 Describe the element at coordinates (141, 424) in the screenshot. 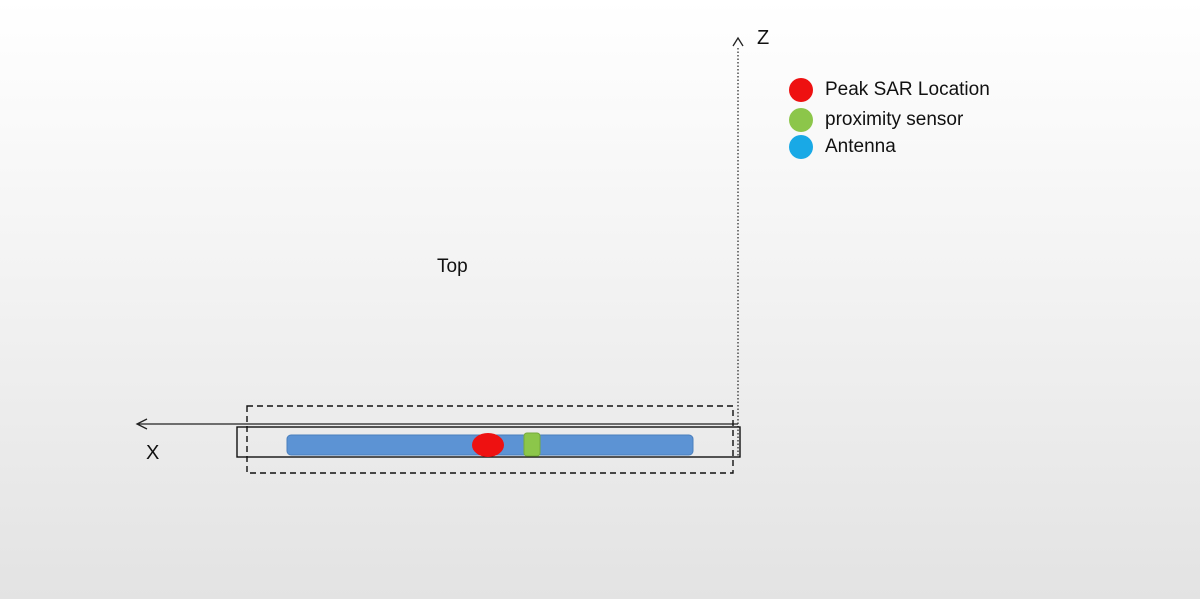

I see `x-axis-arrowhead` at that location.